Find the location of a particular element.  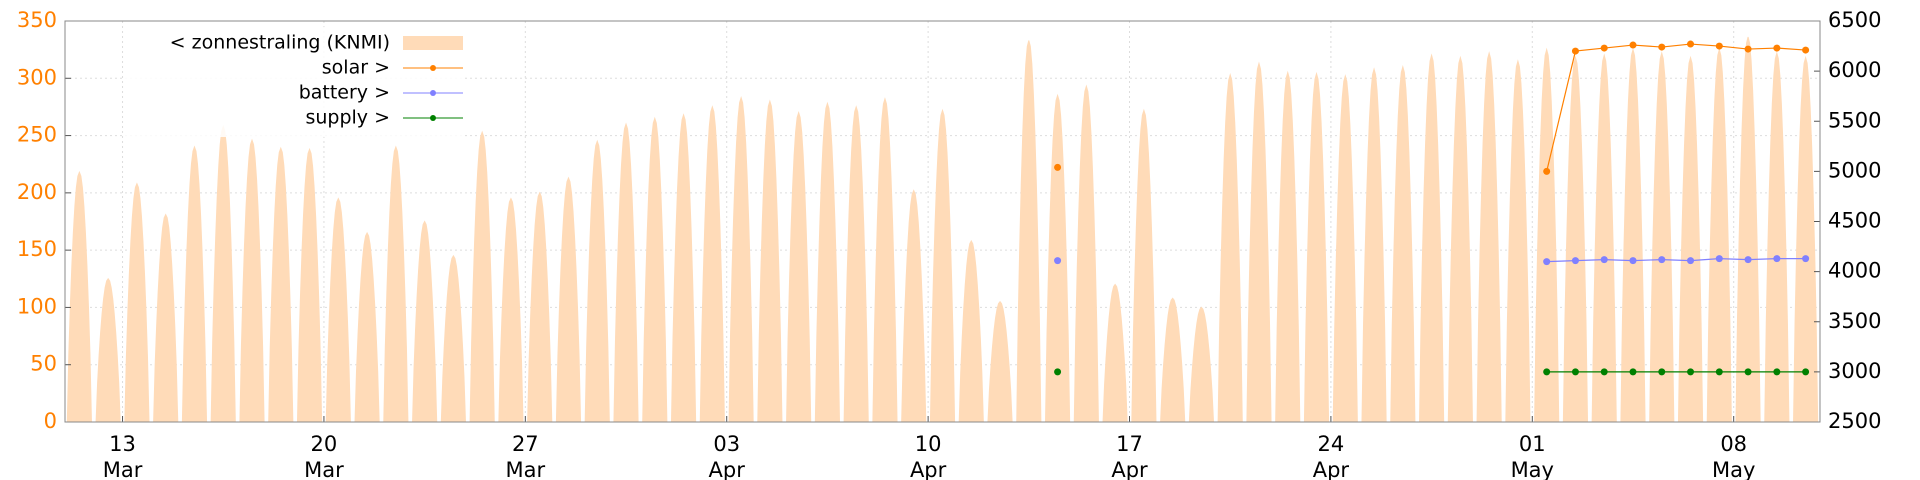

legend-label: battery > is located at coordinates (344, 93).